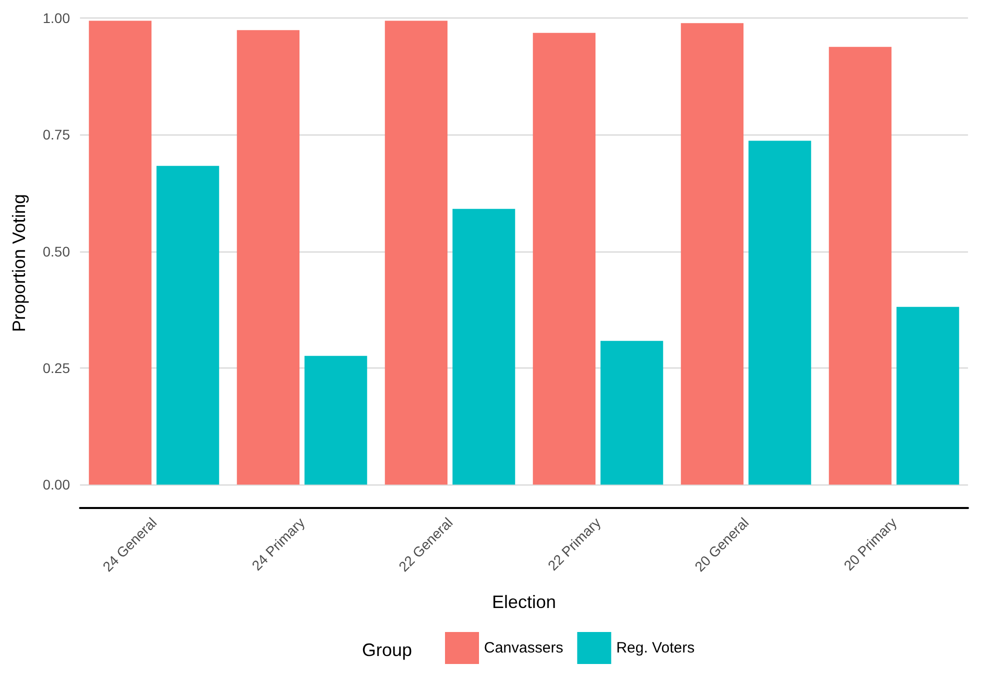 The height and width of the screenshot is (677, 982). What do you see at coordinates (655, 648) in the screenshot?
I see `legend-label: Reg. Voters` at bounding box center [655, 648].